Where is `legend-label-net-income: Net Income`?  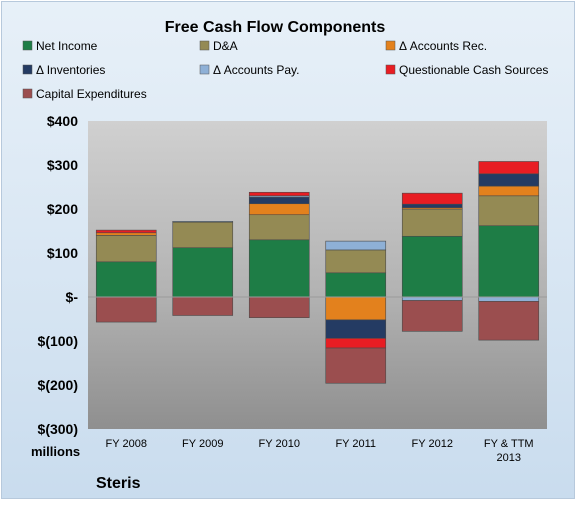 legend-label-net-income: Net Income is located at coordinates (67, 46).